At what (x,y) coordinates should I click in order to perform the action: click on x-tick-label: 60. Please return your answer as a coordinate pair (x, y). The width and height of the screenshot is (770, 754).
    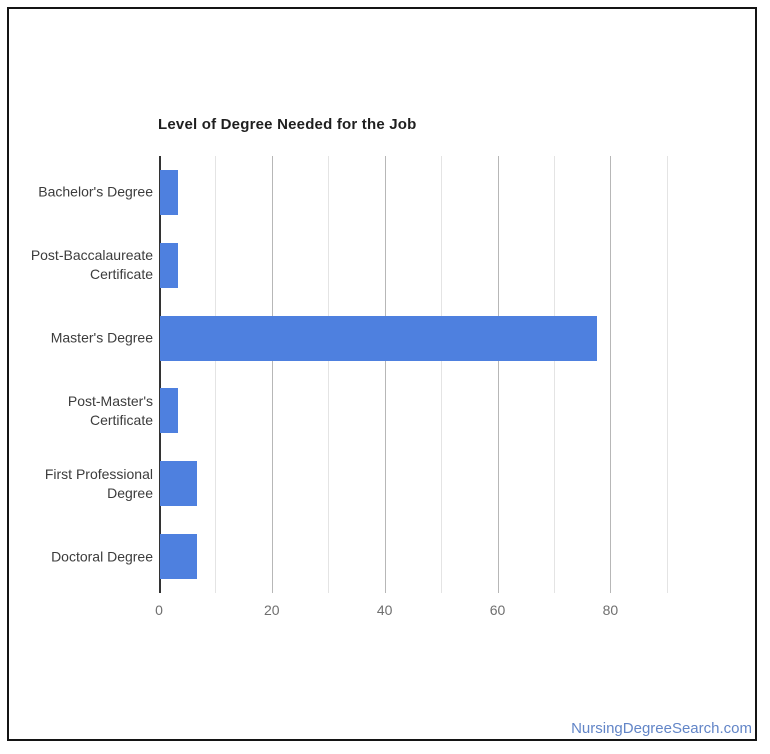
    Looking at the image, I should click on (497, 610).